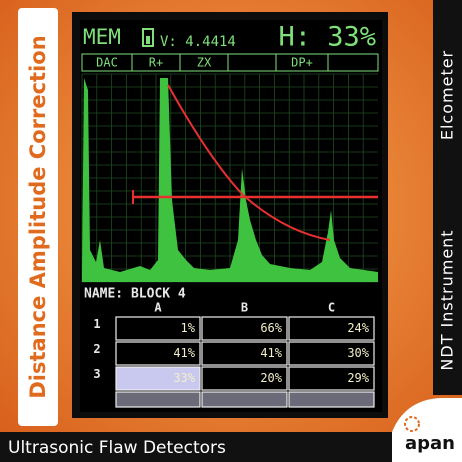 This screenshot has width=462, height=462. What do you see at coordinates (188, 328) in the screenshot?
I see `cell: 1%` at bounding box center [188, 328].